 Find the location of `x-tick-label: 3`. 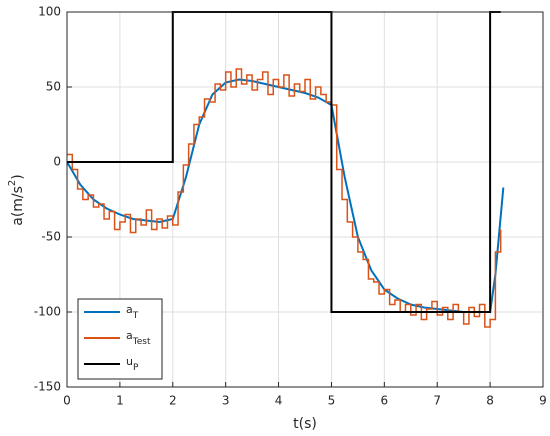

x-tick-label: 3 is located at coordinates (226, 401).